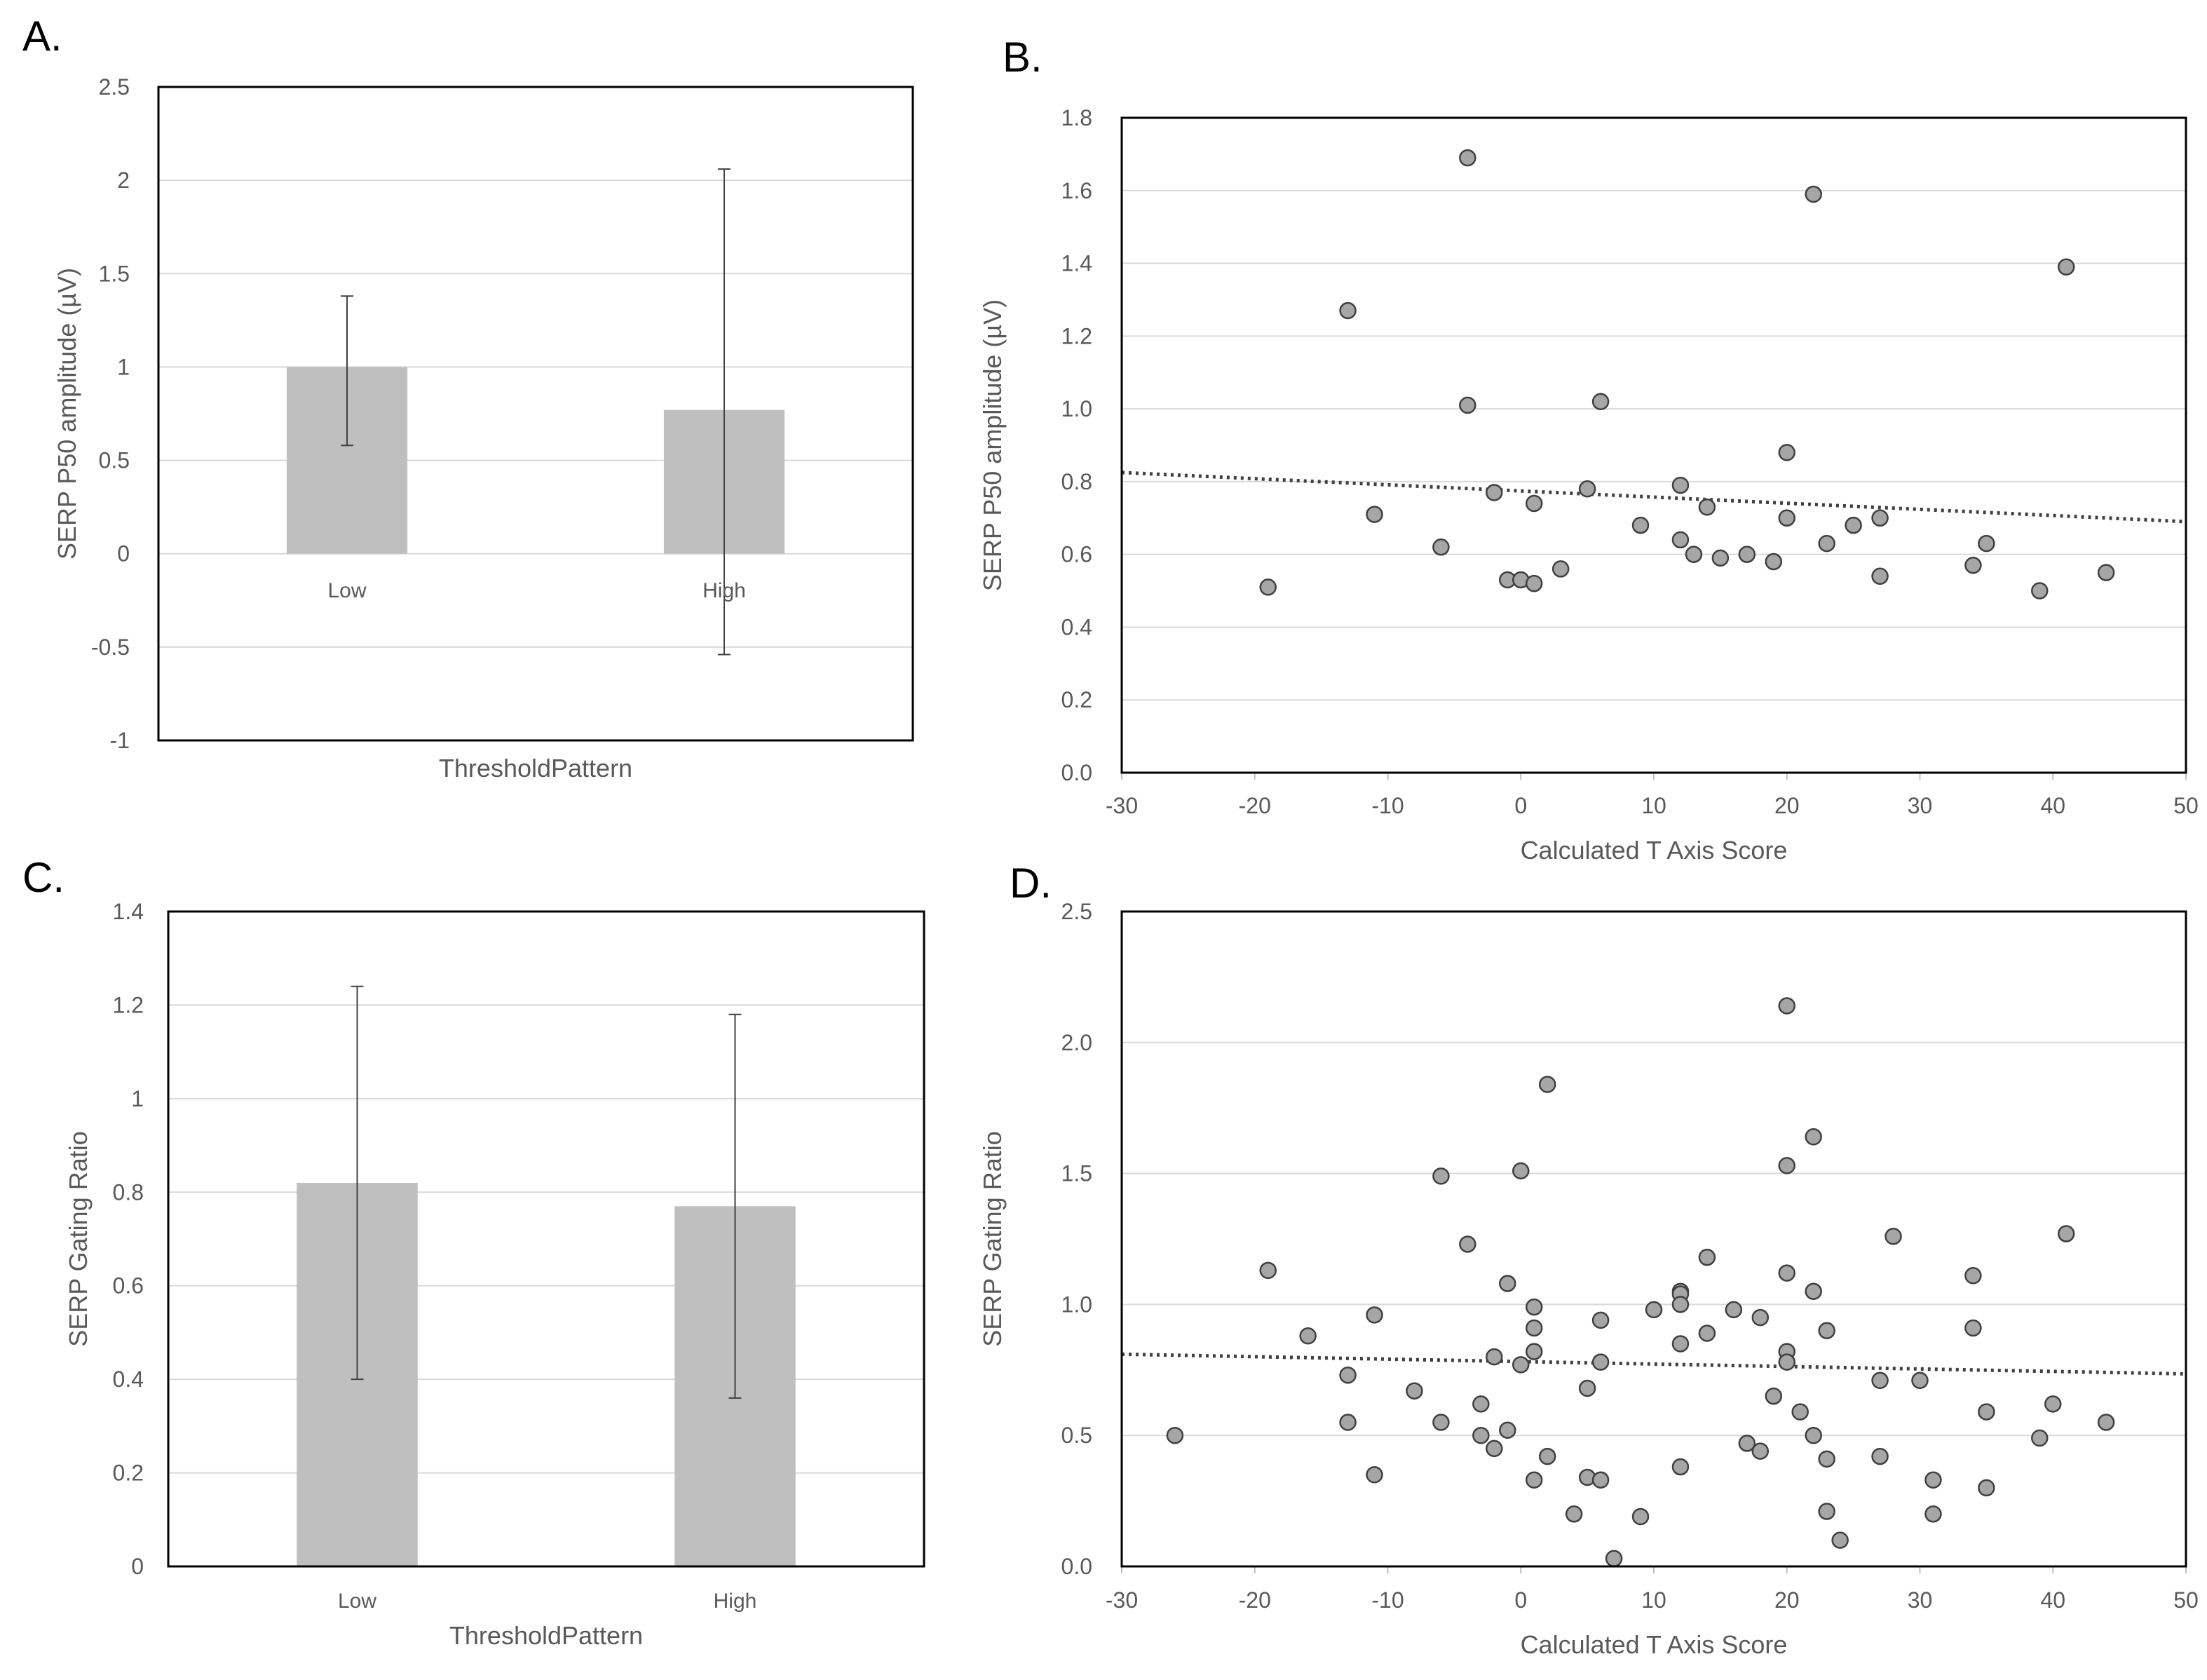 The image size is (2207, 1680). I want to click on y-tick-label: 0.0, so click(1076, 772).